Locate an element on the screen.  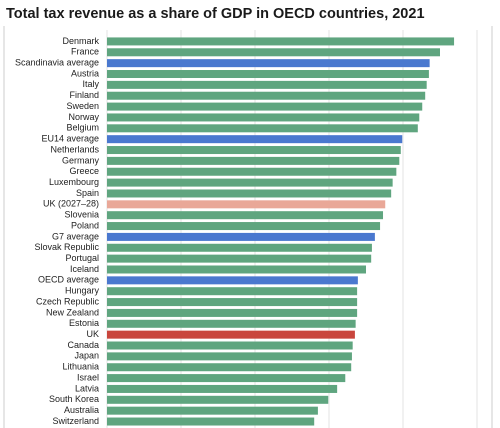
y-tick-label: Finland is located at coordinates (84, 95).